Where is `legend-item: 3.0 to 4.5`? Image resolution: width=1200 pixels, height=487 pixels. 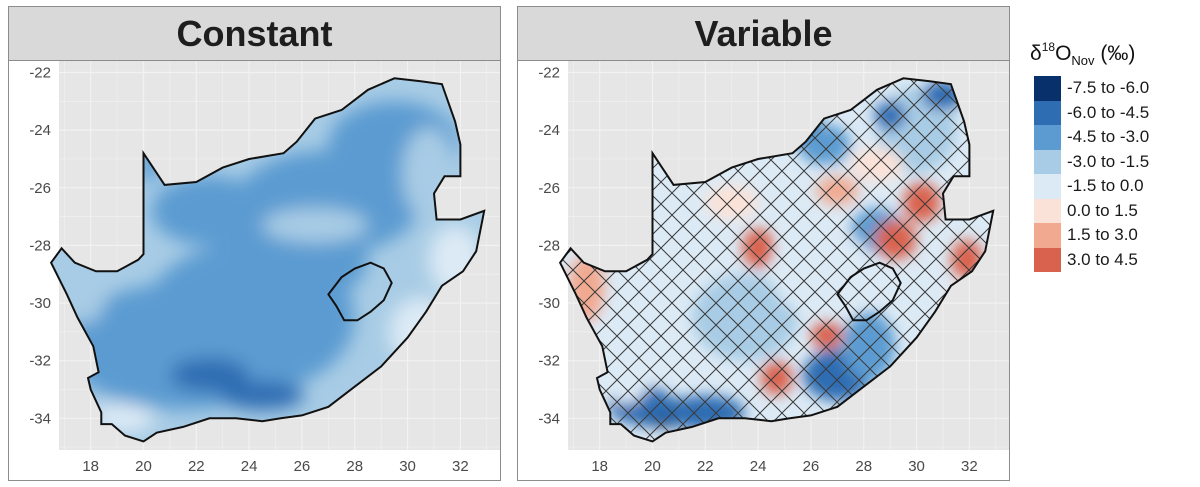
legend-item: 3.0 to 4.5 is located at coordinates (1111, 260).